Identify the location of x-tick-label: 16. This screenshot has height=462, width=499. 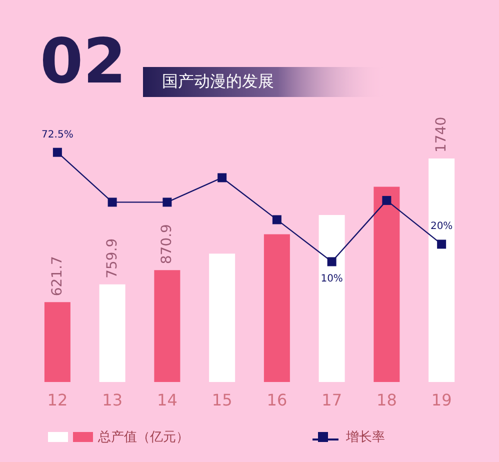
(277, 400).